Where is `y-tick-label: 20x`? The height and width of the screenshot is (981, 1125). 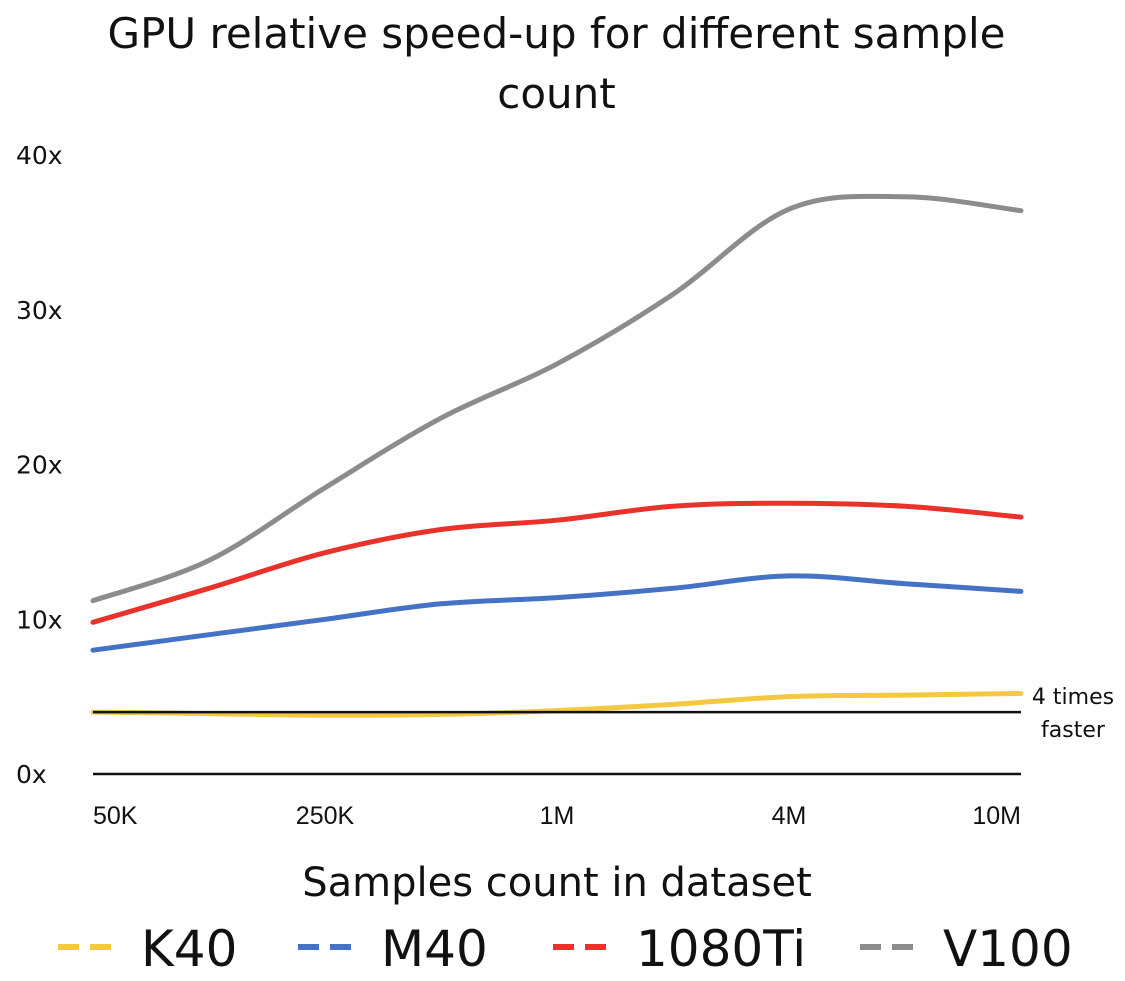
y-tick-label: 20x is located at coordinates (39, 465).